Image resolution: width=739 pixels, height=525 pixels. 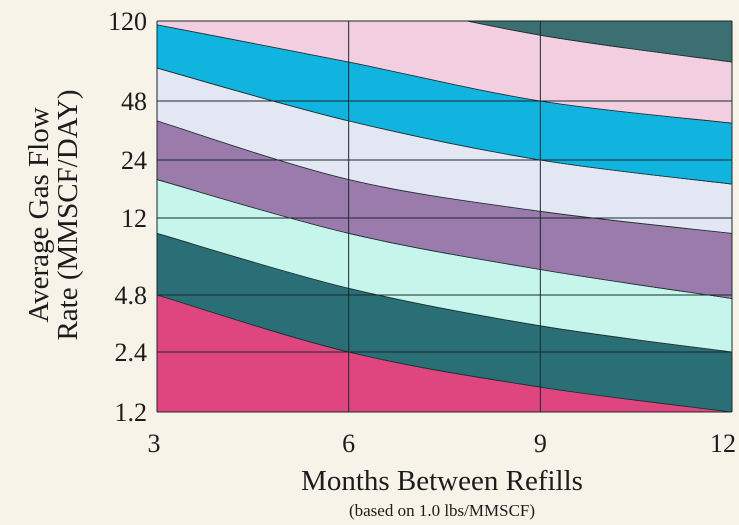 I want to click on y-tick-label: 48, so click(x=134, y=101).